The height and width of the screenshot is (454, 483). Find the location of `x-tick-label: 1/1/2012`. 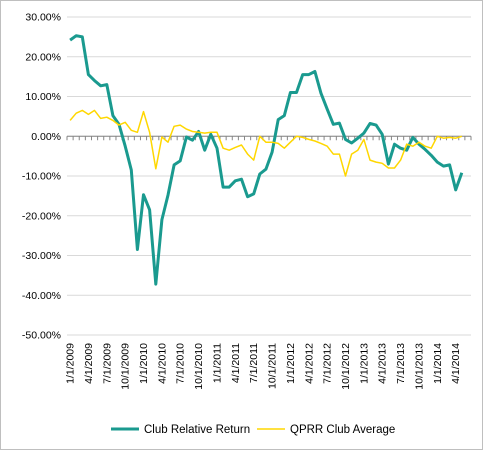

x-tick-label: 1/1/2012 is located at coordinates (291, 363).